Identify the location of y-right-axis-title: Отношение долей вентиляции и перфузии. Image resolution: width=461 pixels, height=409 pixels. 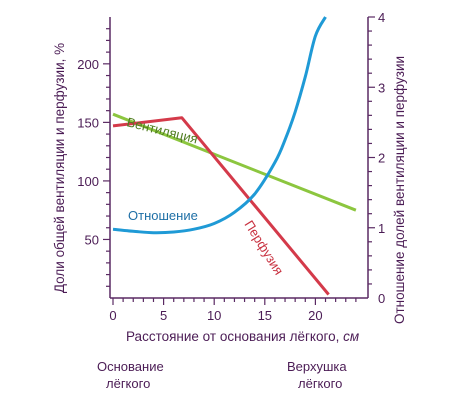
(399, 190).